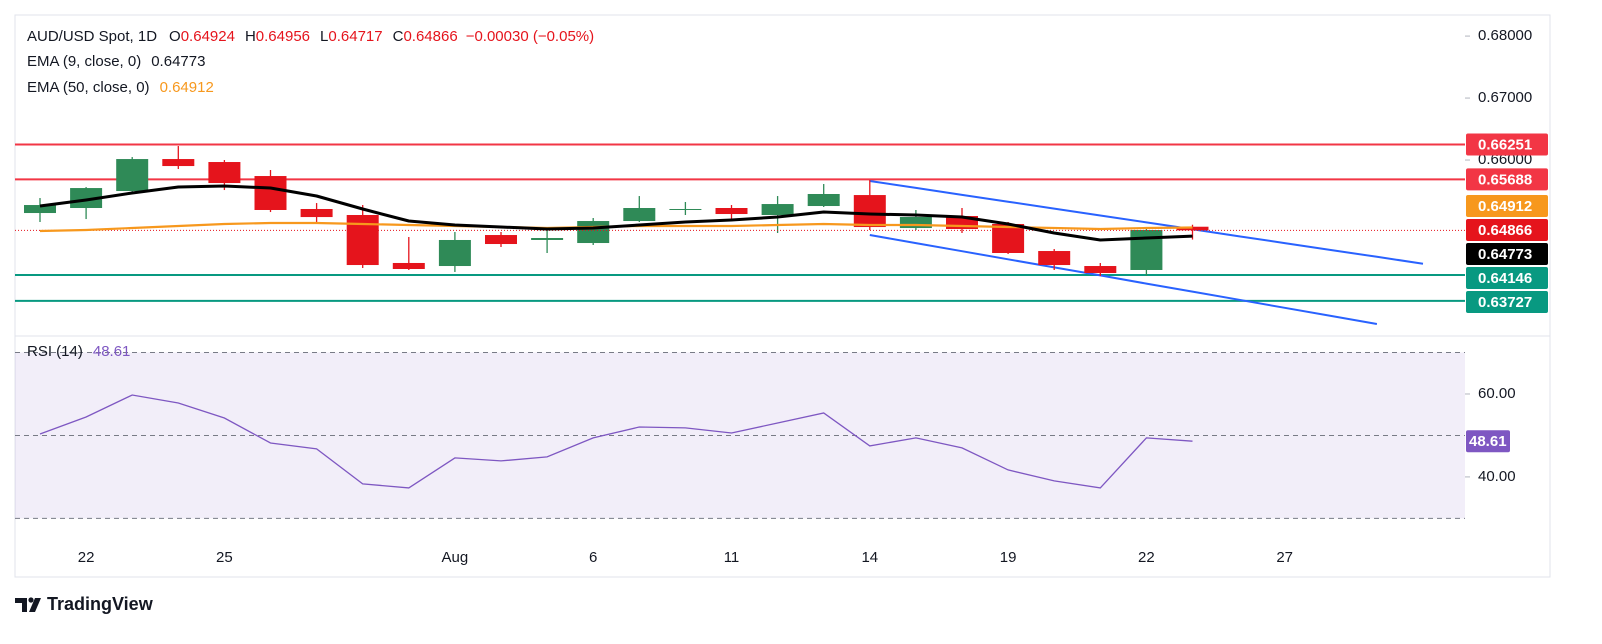 Image resolution: width=1602 pixels, height=644 pixels. What do you see at coordinates (55, 351) in the screenshot?
I see `legend-name: RSI (14)` at bounding box center [55, 351].